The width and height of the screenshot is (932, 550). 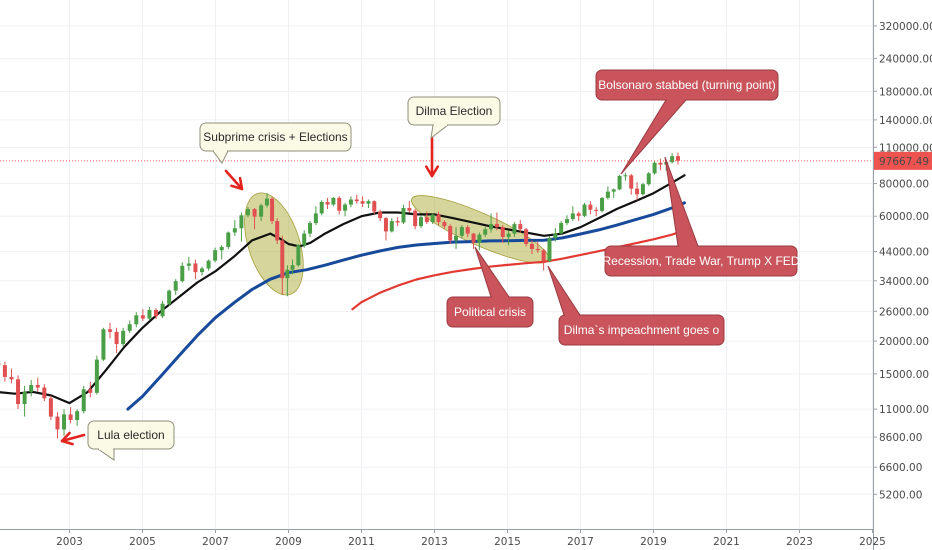 What do you see at coordinates (288, 542) in the screenshot?
I see `time-tick-label: 2009` at bounding box center [288, 542].